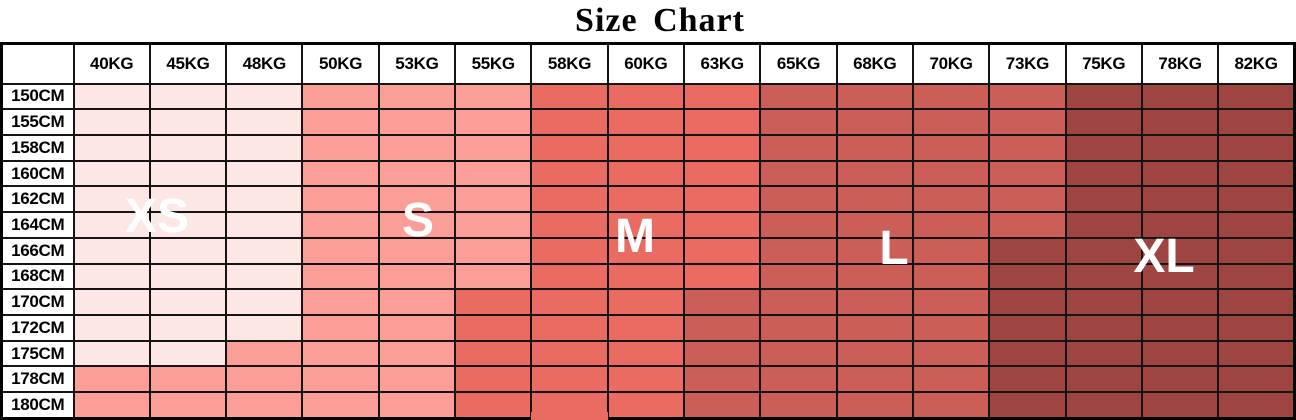 The image size is (1296, 420). Describe the element at coordinates (1027, 302) in the screenshot. I see `size-cell-170cm-73kg-xl` at that location.